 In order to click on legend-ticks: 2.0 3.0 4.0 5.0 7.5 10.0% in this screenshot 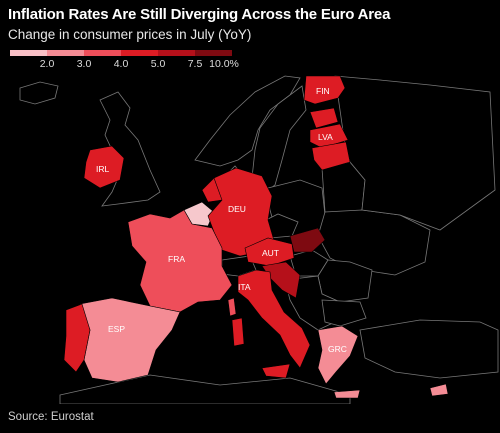, I will do `click(126, 65)`.